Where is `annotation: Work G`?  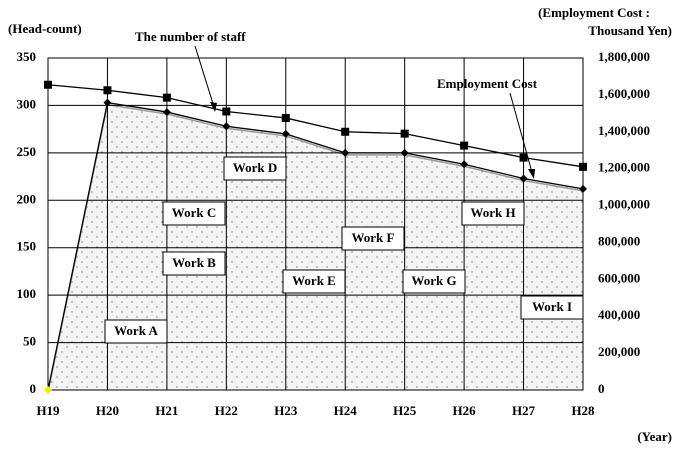 annotation: Work G is located at coordinates (433, 280).